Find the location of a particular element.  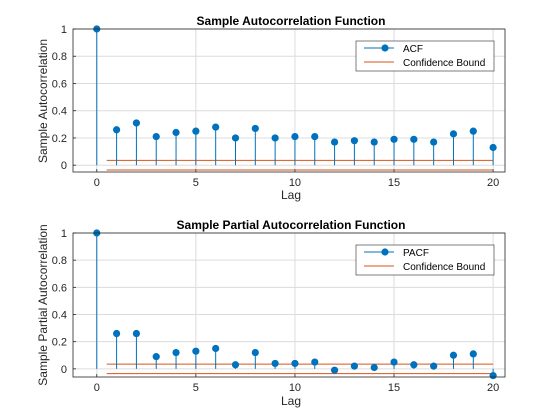

acf-x-tick-label: 20 is located at coordinates (493, 183).